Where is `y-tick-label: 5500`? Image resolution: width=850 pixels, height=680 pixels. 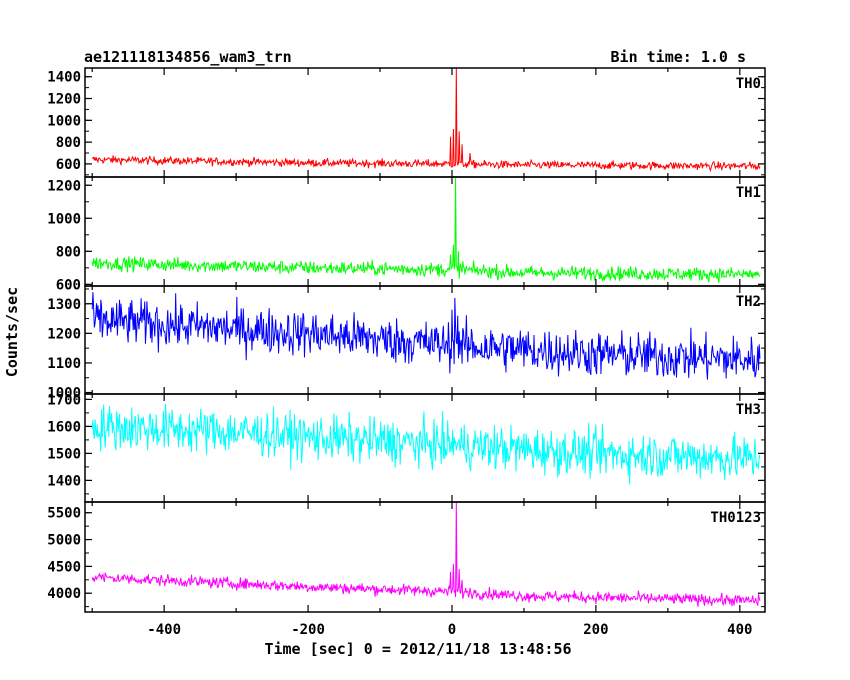
y-tick-label: 5500 is located at coordinates (64, 514).